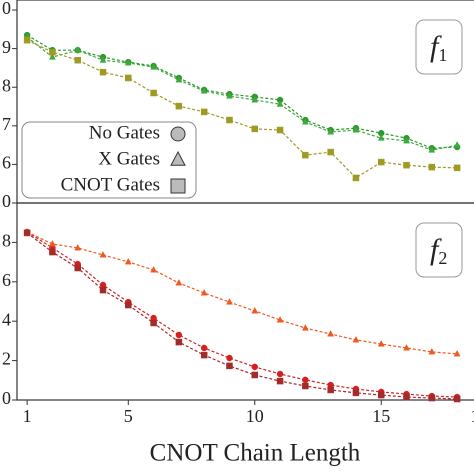 The height and width of the screenshot is (474, 474). Describe the element at coordinates (255, 453) in the screenshot. I see `x-axis-label: CNOT Chain Length` at that location.